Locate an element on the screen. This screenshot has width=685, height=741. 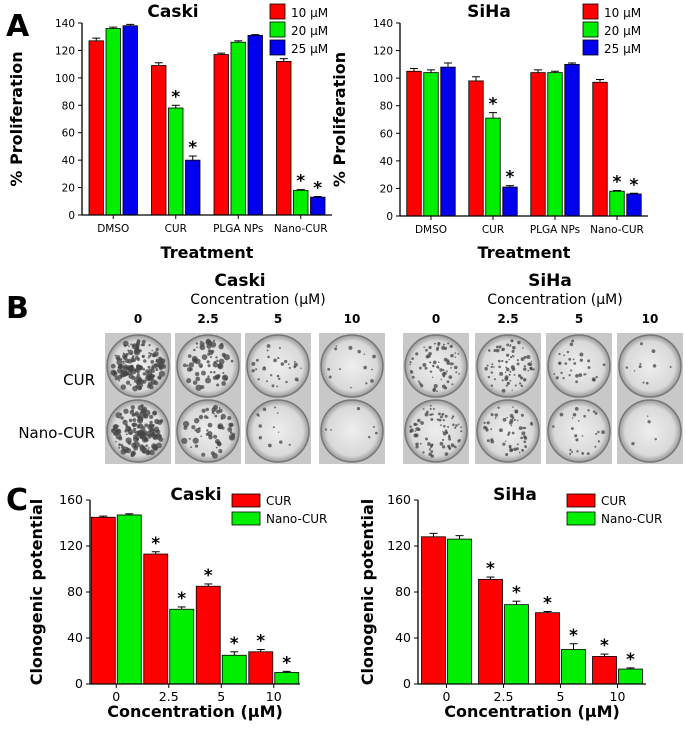
bar-10μm-dmso is located at coordinates (96, 128).